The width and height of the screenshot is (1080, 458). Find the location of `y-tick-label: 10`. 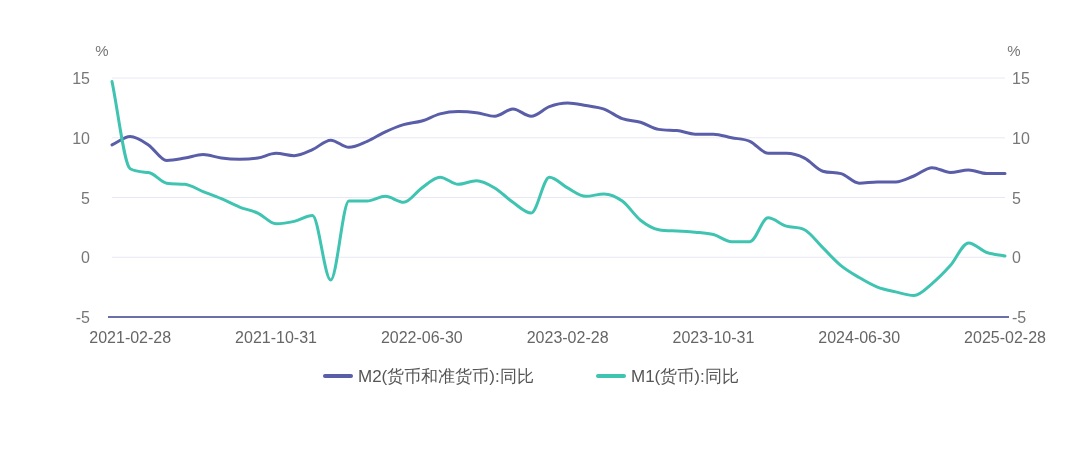

y-tick-label: 10 is located at coordinates (81, 138).